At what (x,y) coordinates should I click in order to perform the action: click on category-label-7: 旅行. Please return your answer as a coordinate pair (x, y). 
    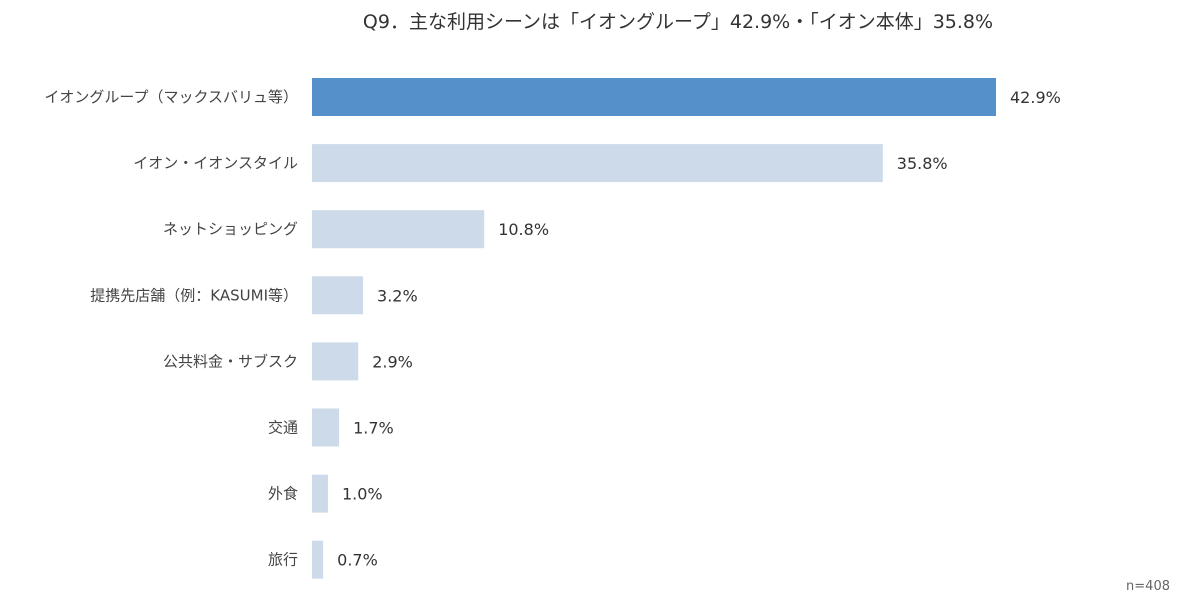
    Looking at the image, I should click on (283, 560).